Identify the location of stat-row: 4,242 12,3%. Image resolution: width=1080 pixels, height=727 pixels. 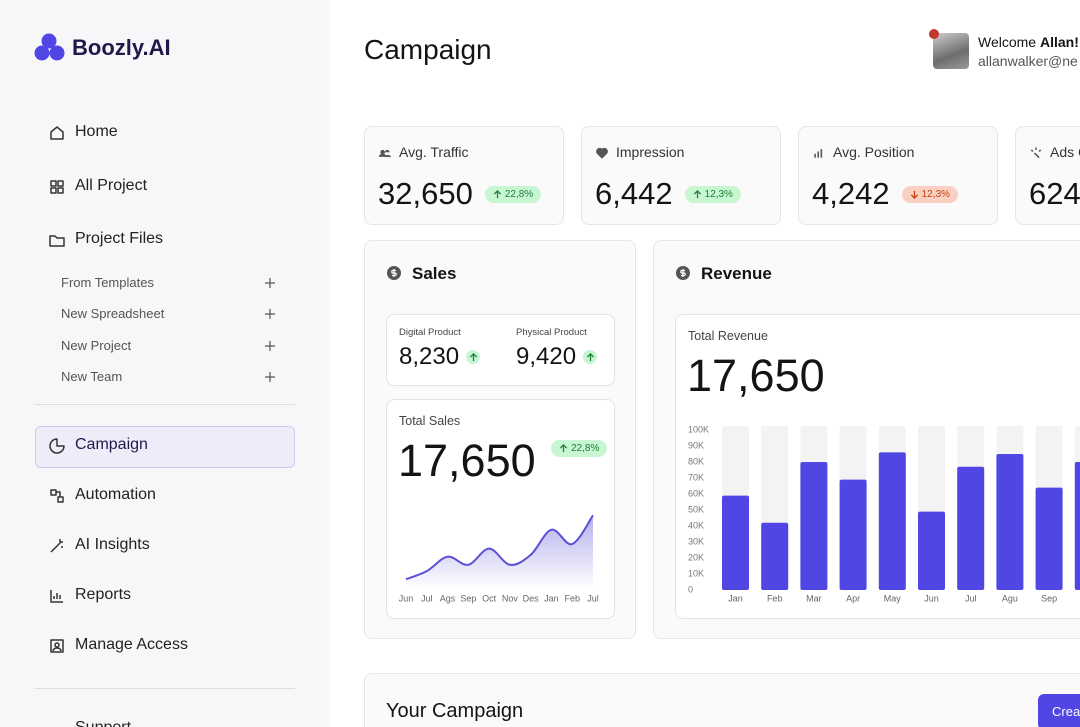
(885, 194).